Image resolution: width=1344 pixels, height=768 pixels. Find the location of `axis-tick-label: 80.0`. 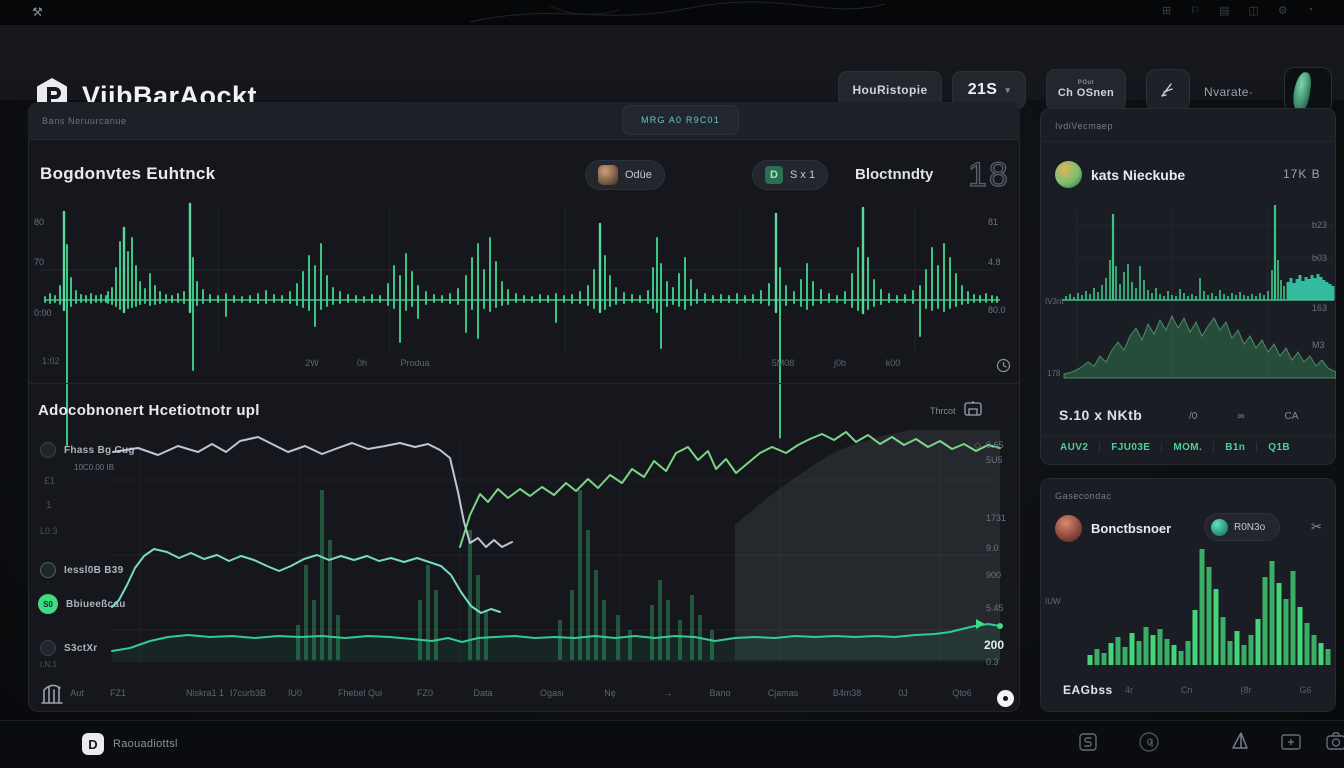

axis-tick-label: 80.0 is located at coordinates (997, 310).